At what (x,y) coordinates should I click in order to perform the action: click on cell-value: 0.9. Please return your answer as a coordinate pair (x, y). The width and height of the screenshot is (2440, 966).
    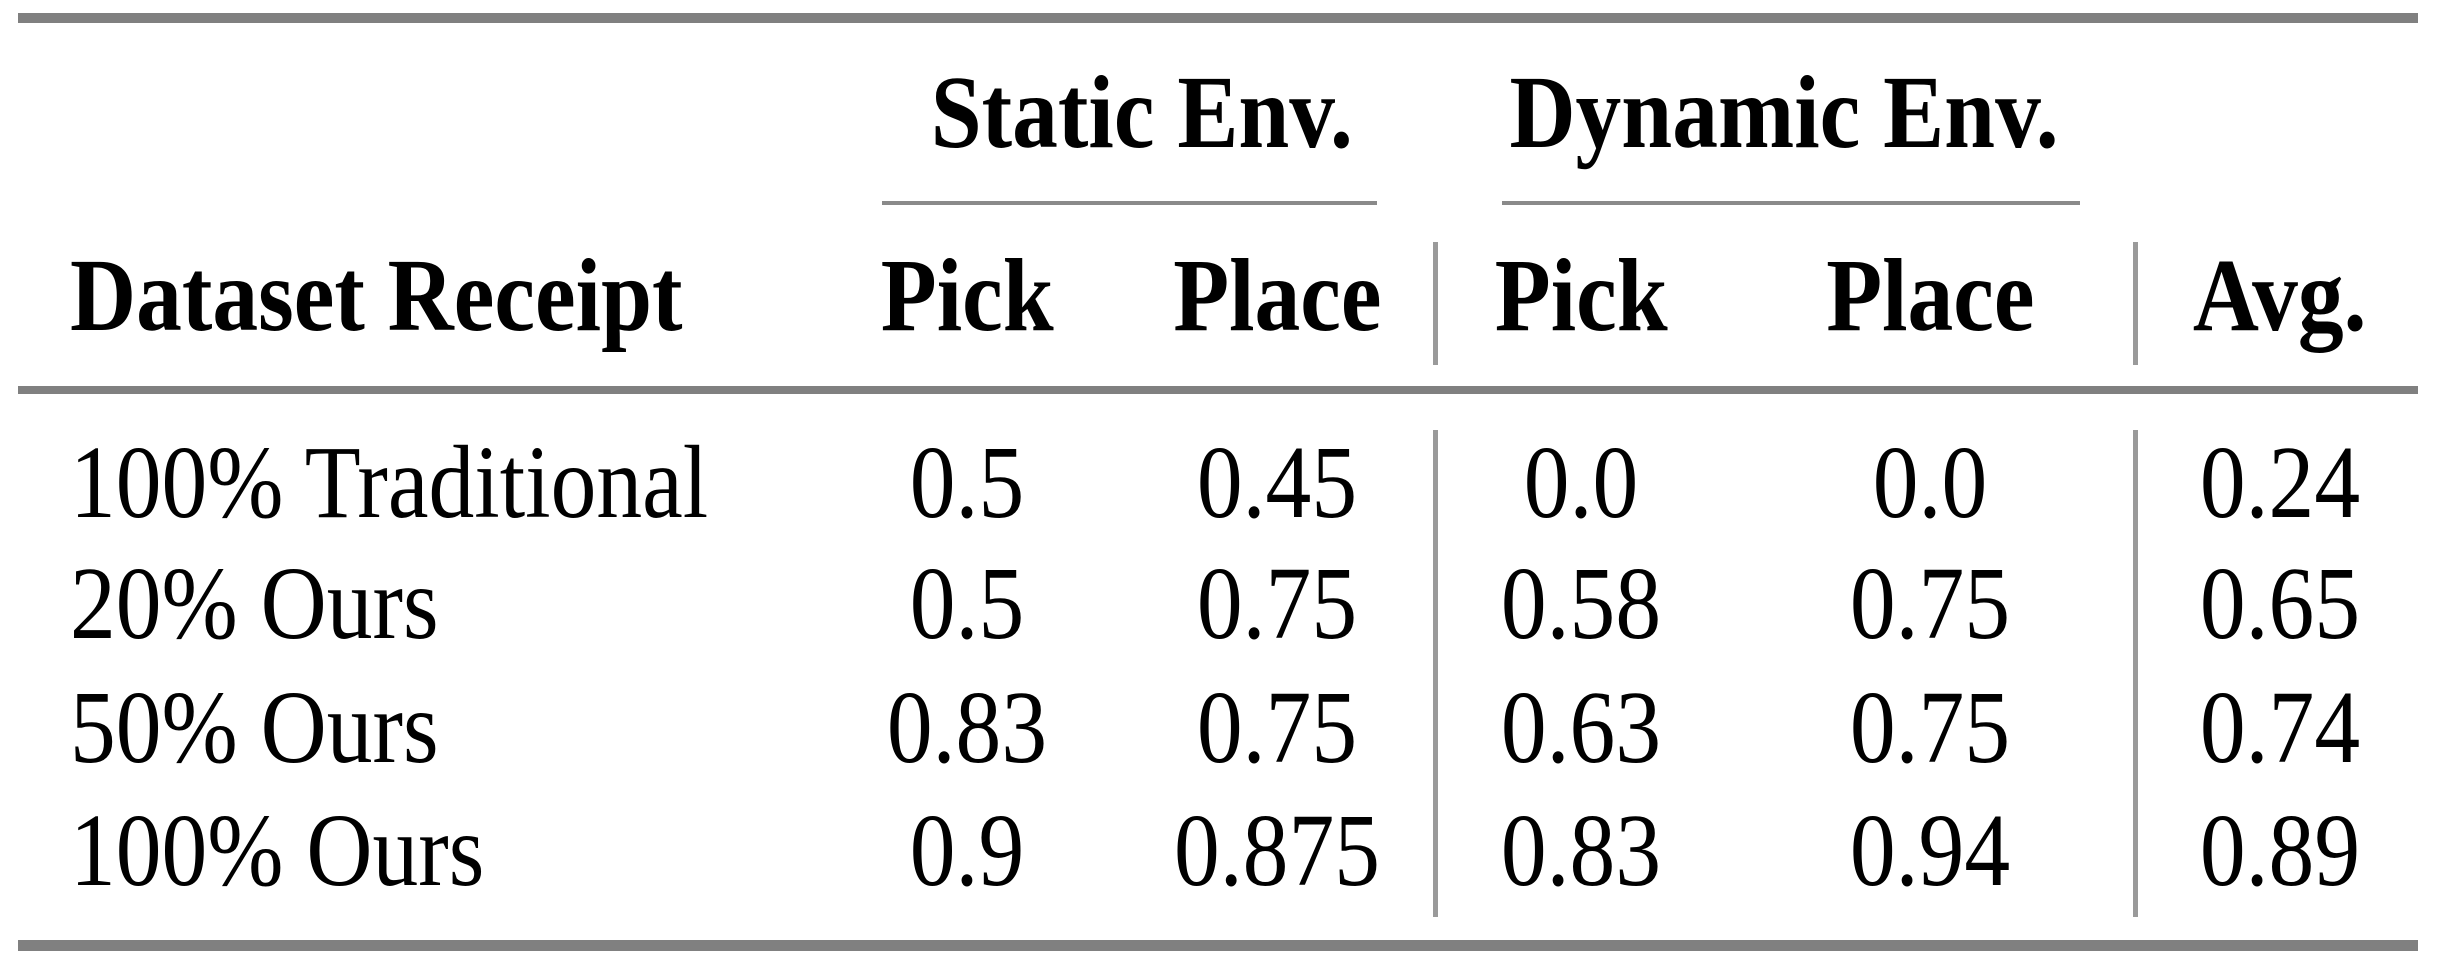
    Looking at the image, I should click on (967, 850).